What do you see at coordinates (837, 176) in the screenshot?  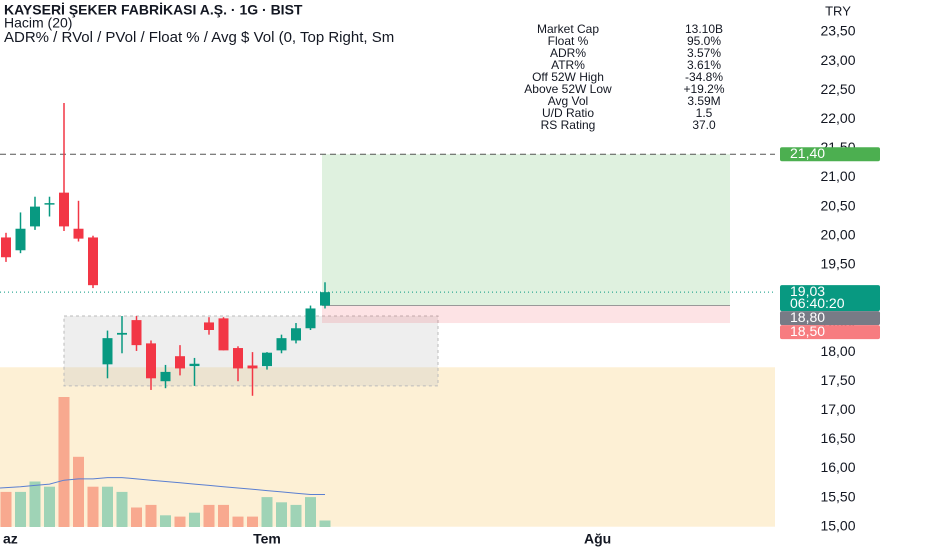 I see `y-tick-label: 21,00` at bounding box center [837, 176].